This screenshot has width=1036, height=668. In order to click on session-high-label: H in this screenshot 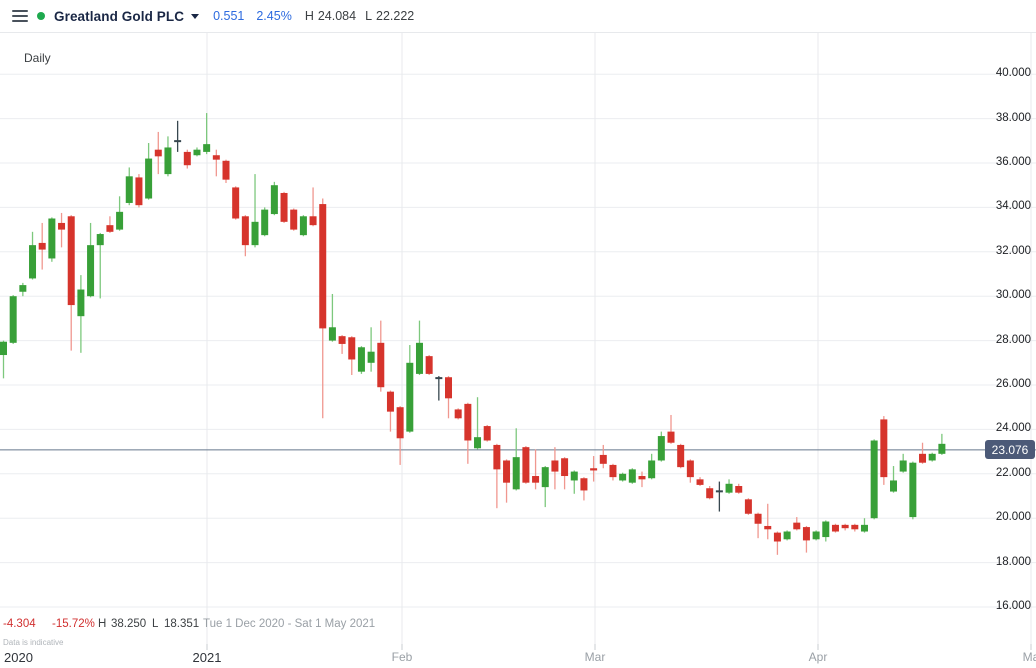, I will do `click(309, 16)`.